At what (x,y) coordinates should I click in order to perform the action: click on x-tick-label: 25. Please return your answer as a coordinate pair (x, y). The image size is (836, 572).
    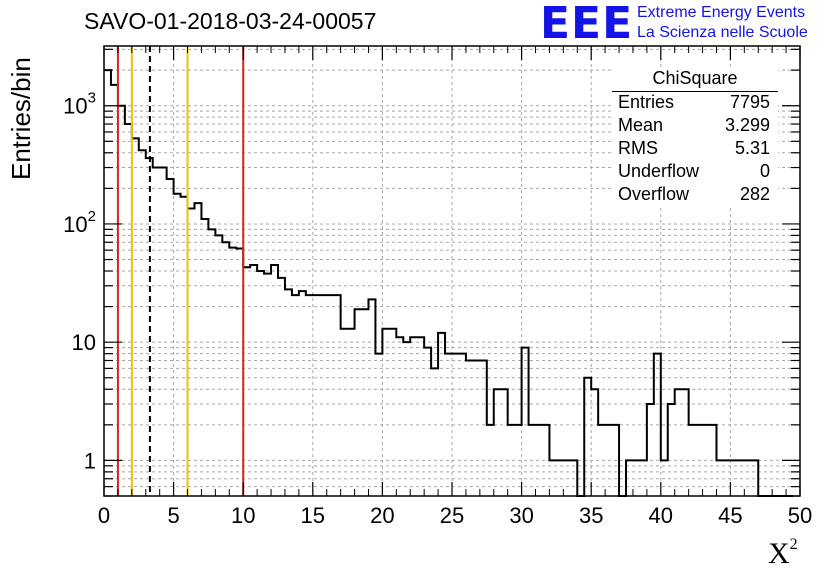
    Looking at the image, I should click on (452, 515).